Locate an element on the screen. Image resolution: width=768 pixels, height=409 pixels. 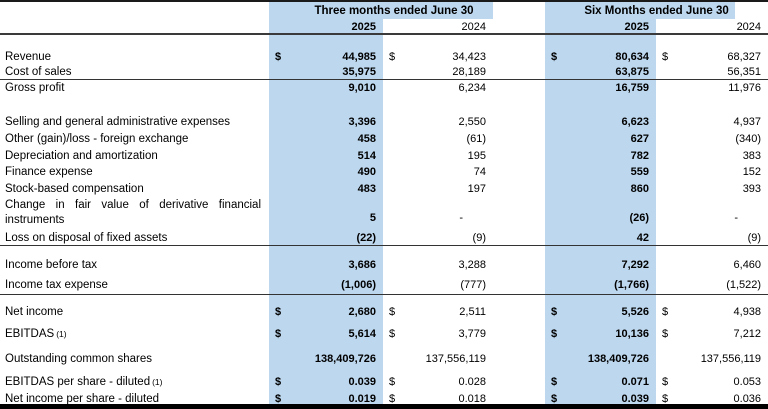
highlight-column-three-months-2025 is located at coordinates (326, 203).